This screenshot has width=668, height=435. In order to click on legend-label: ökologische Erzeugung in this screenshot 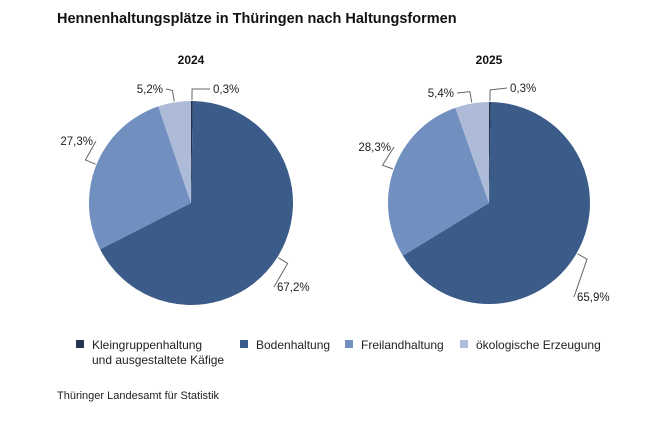, I will do `click(538, 345)`.